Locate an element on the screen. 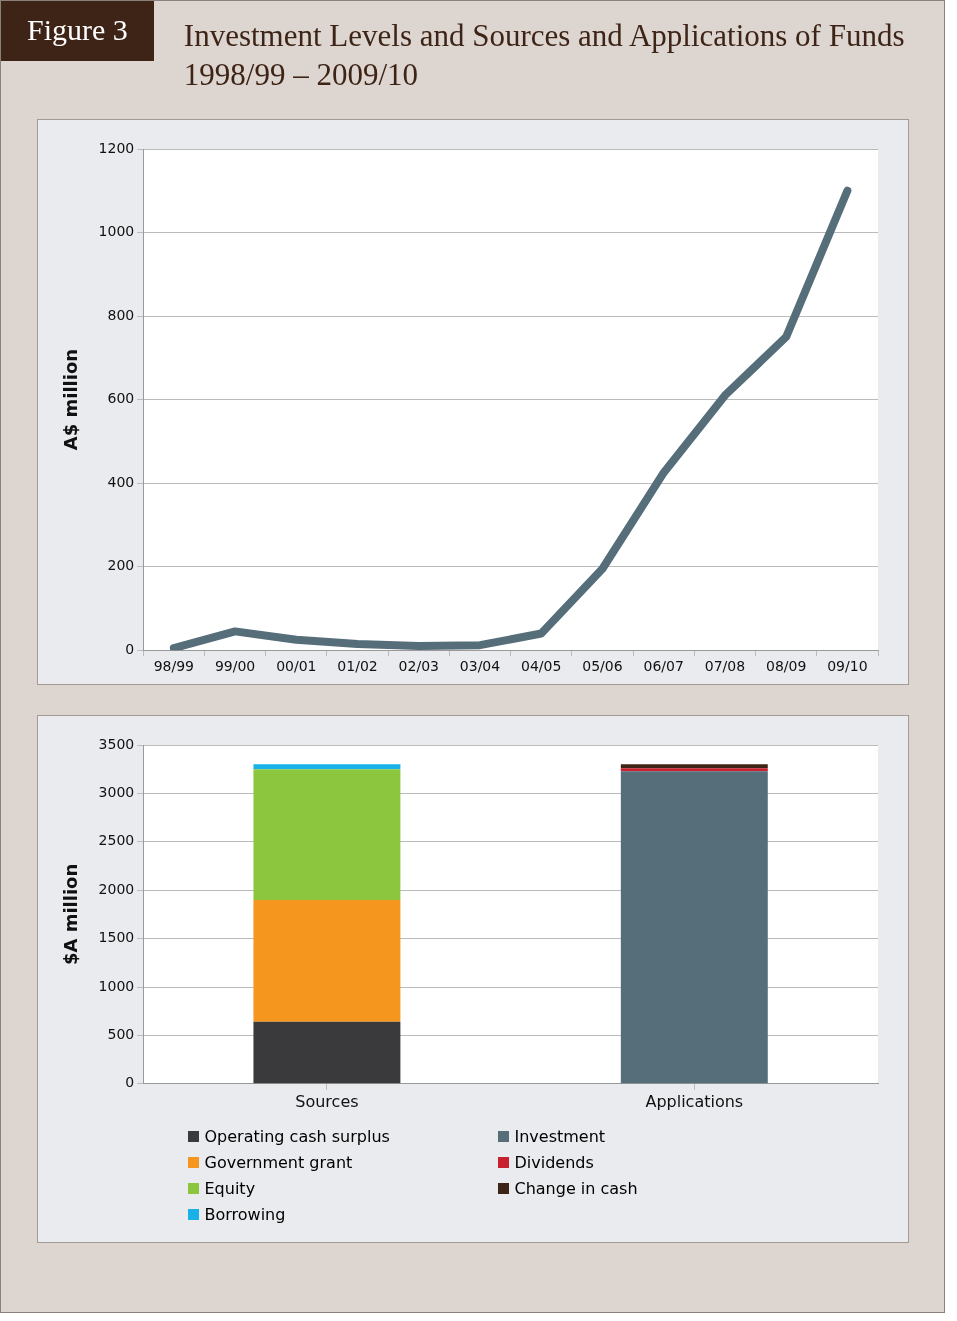 This screenshot has width=957, height=1321. x-tick-label: 99/00 is located at coordinates (234, 665).